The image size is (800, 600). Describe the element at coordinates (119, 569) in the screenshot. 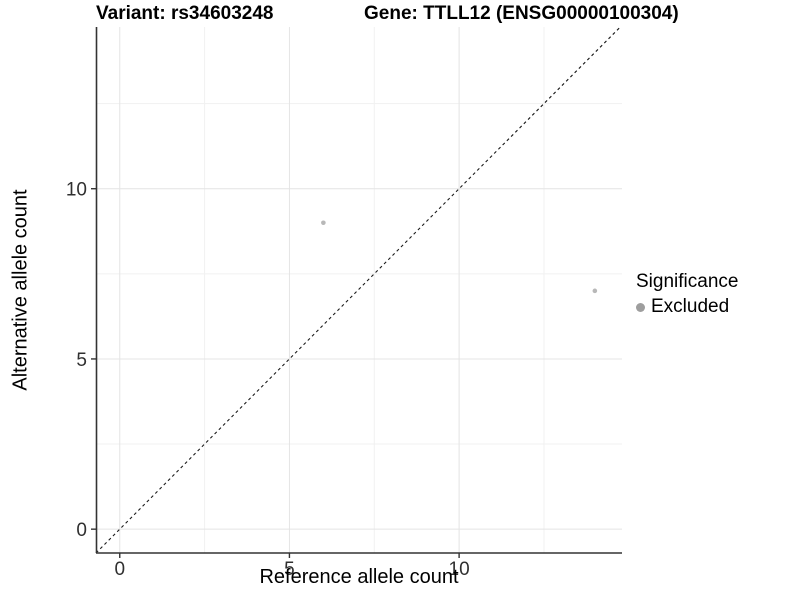

I see `x-tick-label: 0` at that location.